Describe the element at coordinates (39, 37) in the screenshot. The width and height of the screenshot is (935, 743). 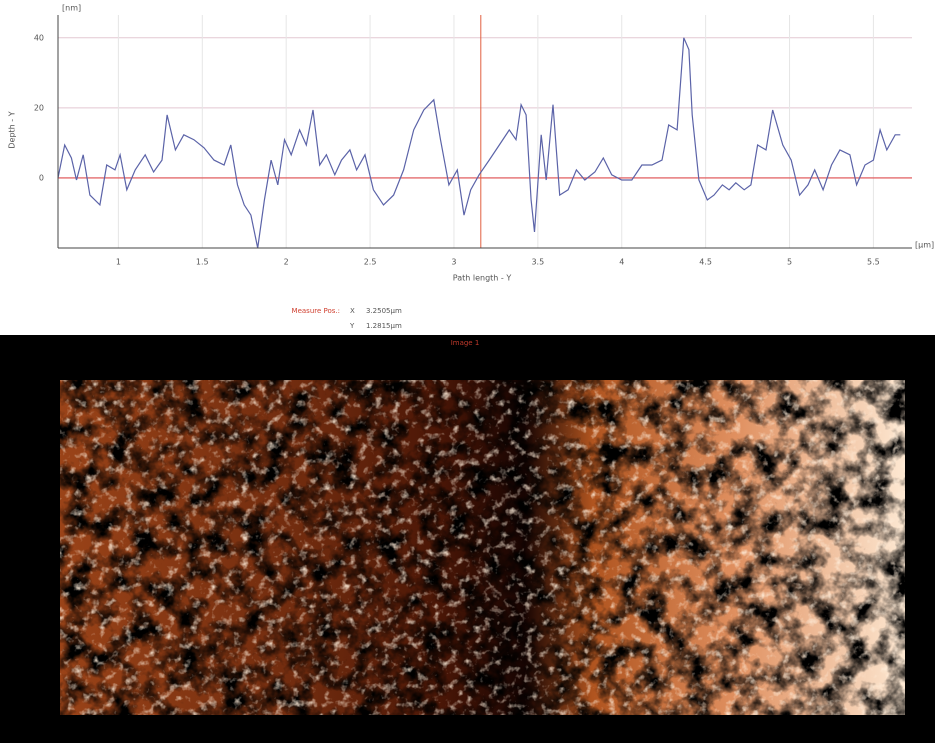
I see `y-tick-label: 40` at that location.